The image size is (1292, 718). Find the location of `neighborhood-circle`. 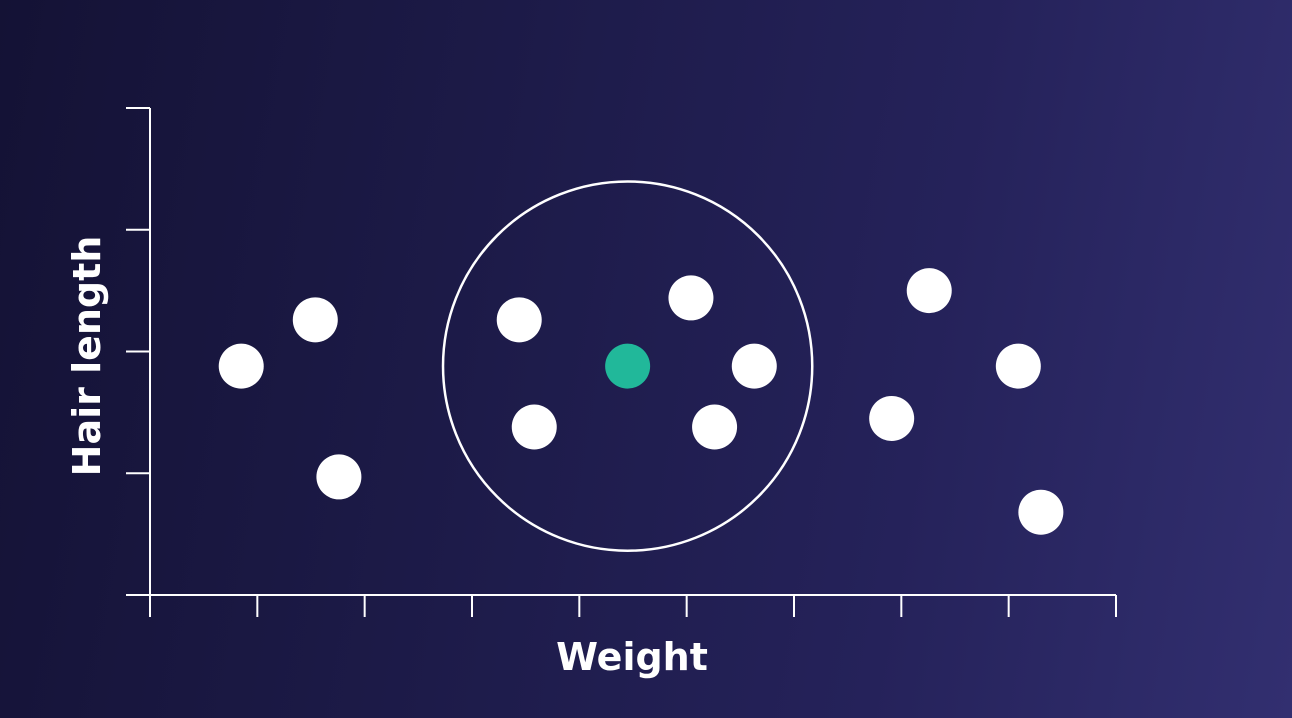

neighborhood-circle is located at coordinates (627, 366).